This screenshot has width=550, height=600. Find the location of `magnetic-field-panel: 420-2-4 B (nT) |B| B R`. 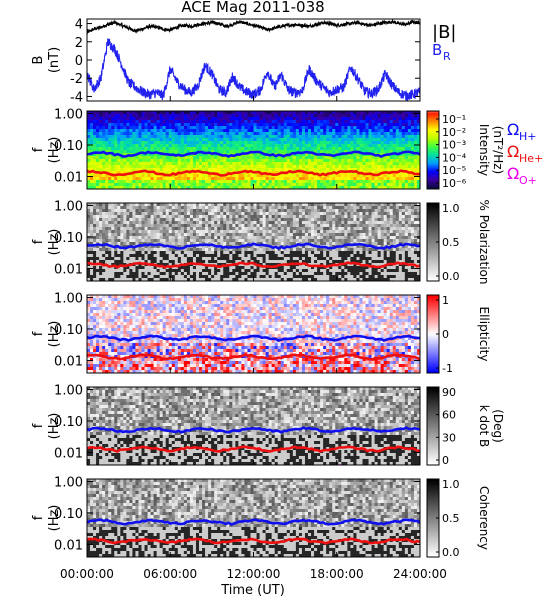

magnetic-field-panel: 420-2-4 B (nT) |B| B R is located at coordinates (243, 62).